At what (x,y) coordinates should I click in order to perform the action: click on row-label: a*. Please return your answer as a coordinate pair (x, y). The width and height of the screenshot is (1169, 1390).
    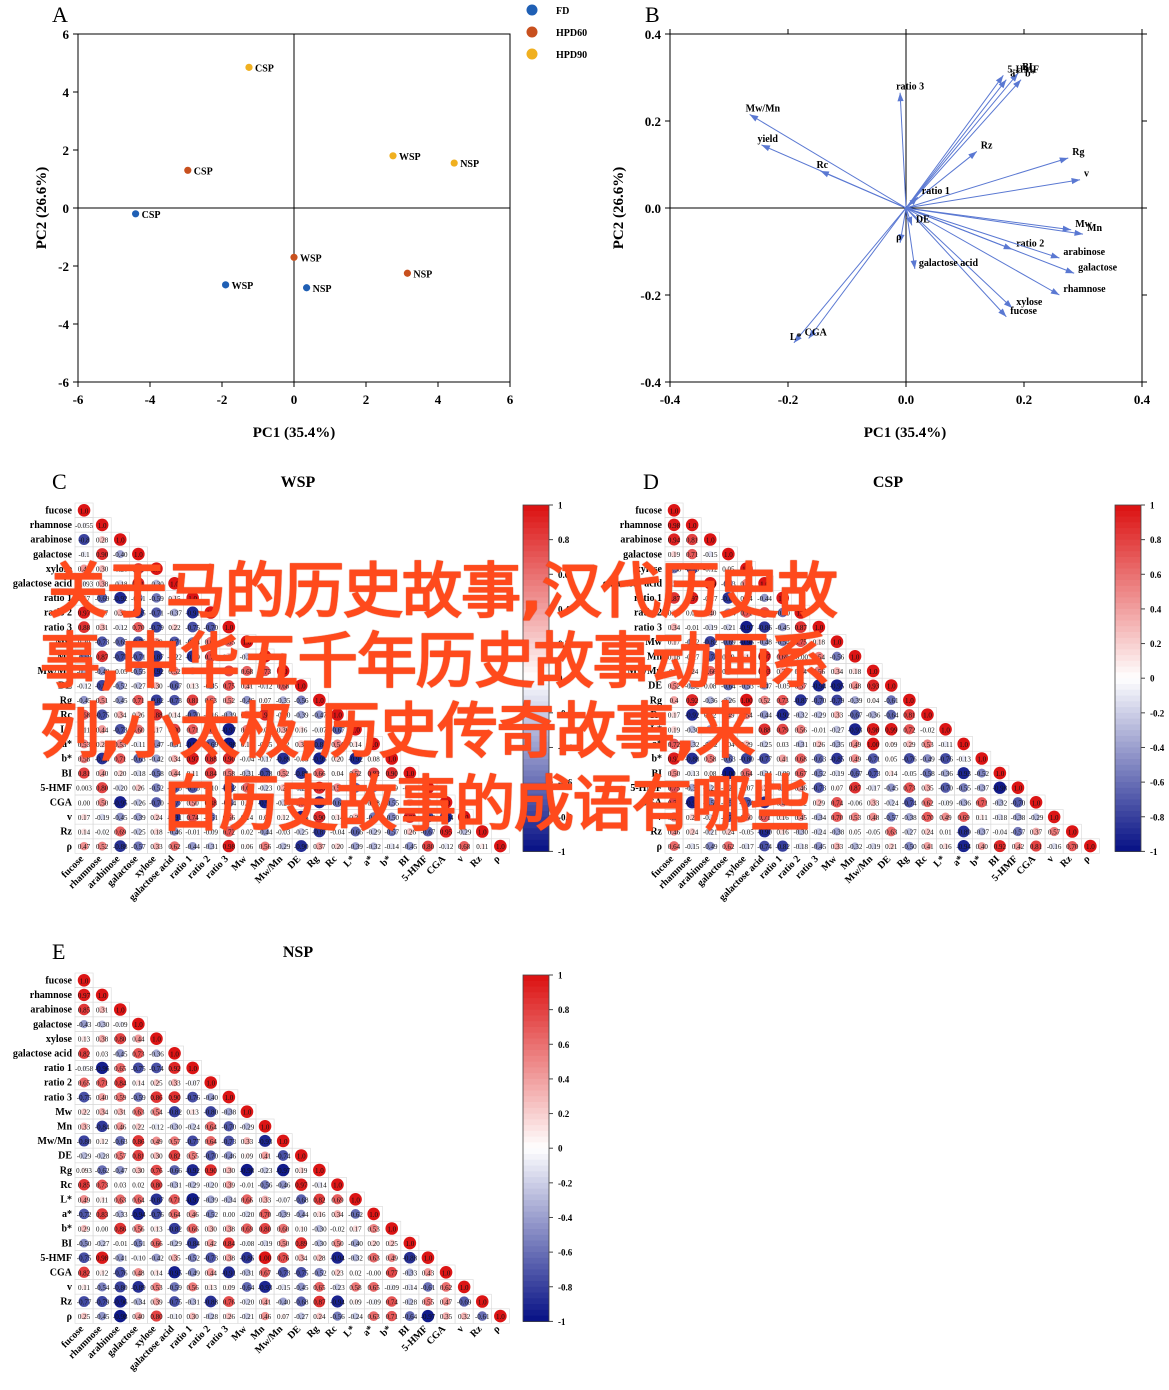
    Looking at the image, I should click on (67, 1214).